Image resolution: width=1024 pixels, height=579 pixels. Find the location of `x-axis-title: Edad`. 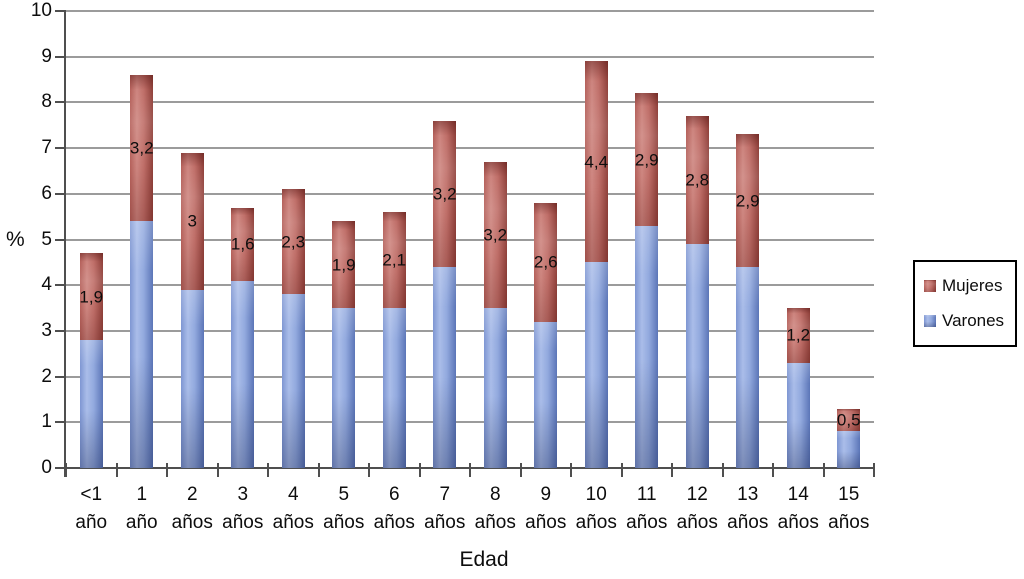

x-axis-title: Edad is located at coordinates (484, 559).